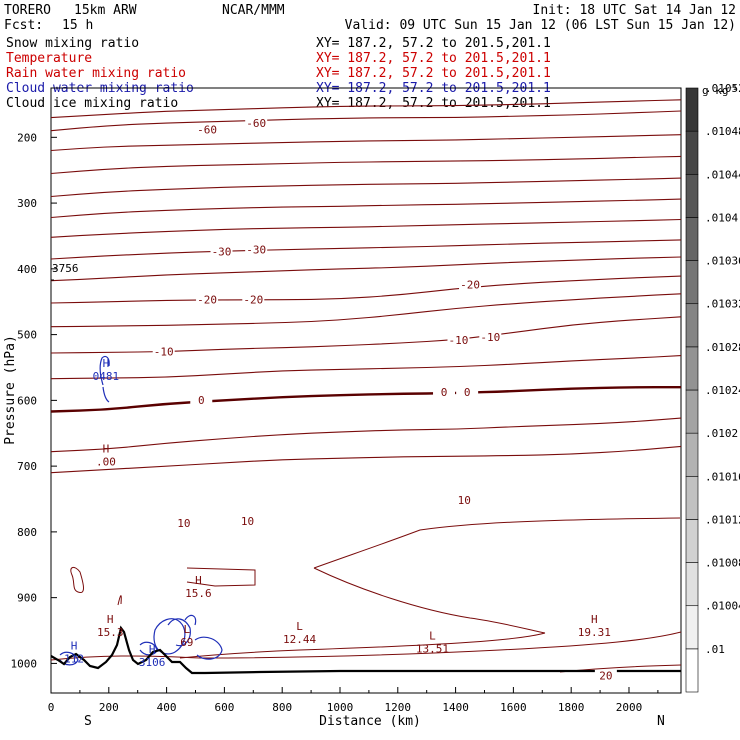 This screenshot has height=740, width=740. I want to click on cold-tongue-contour, so click(497, 575).